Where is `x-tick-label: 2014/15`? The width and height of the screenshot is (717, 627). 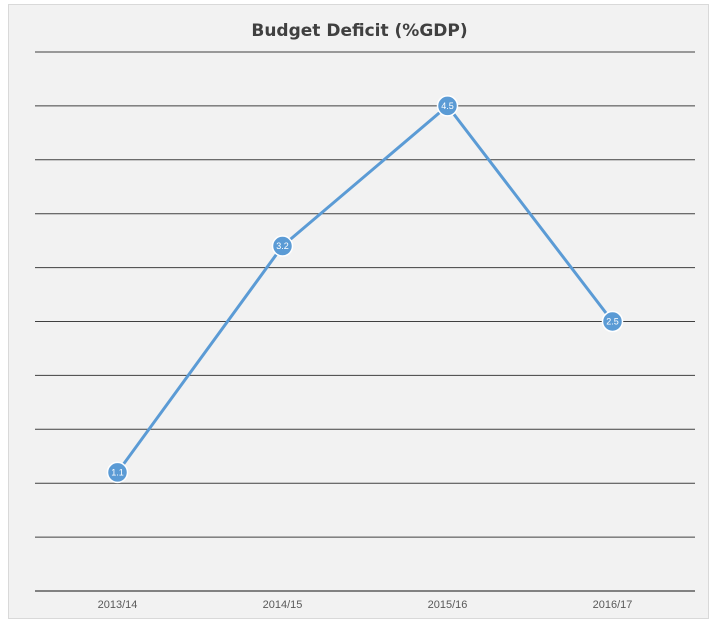
x-tick-label: 2014/15 is located at coordinates (283, 605).